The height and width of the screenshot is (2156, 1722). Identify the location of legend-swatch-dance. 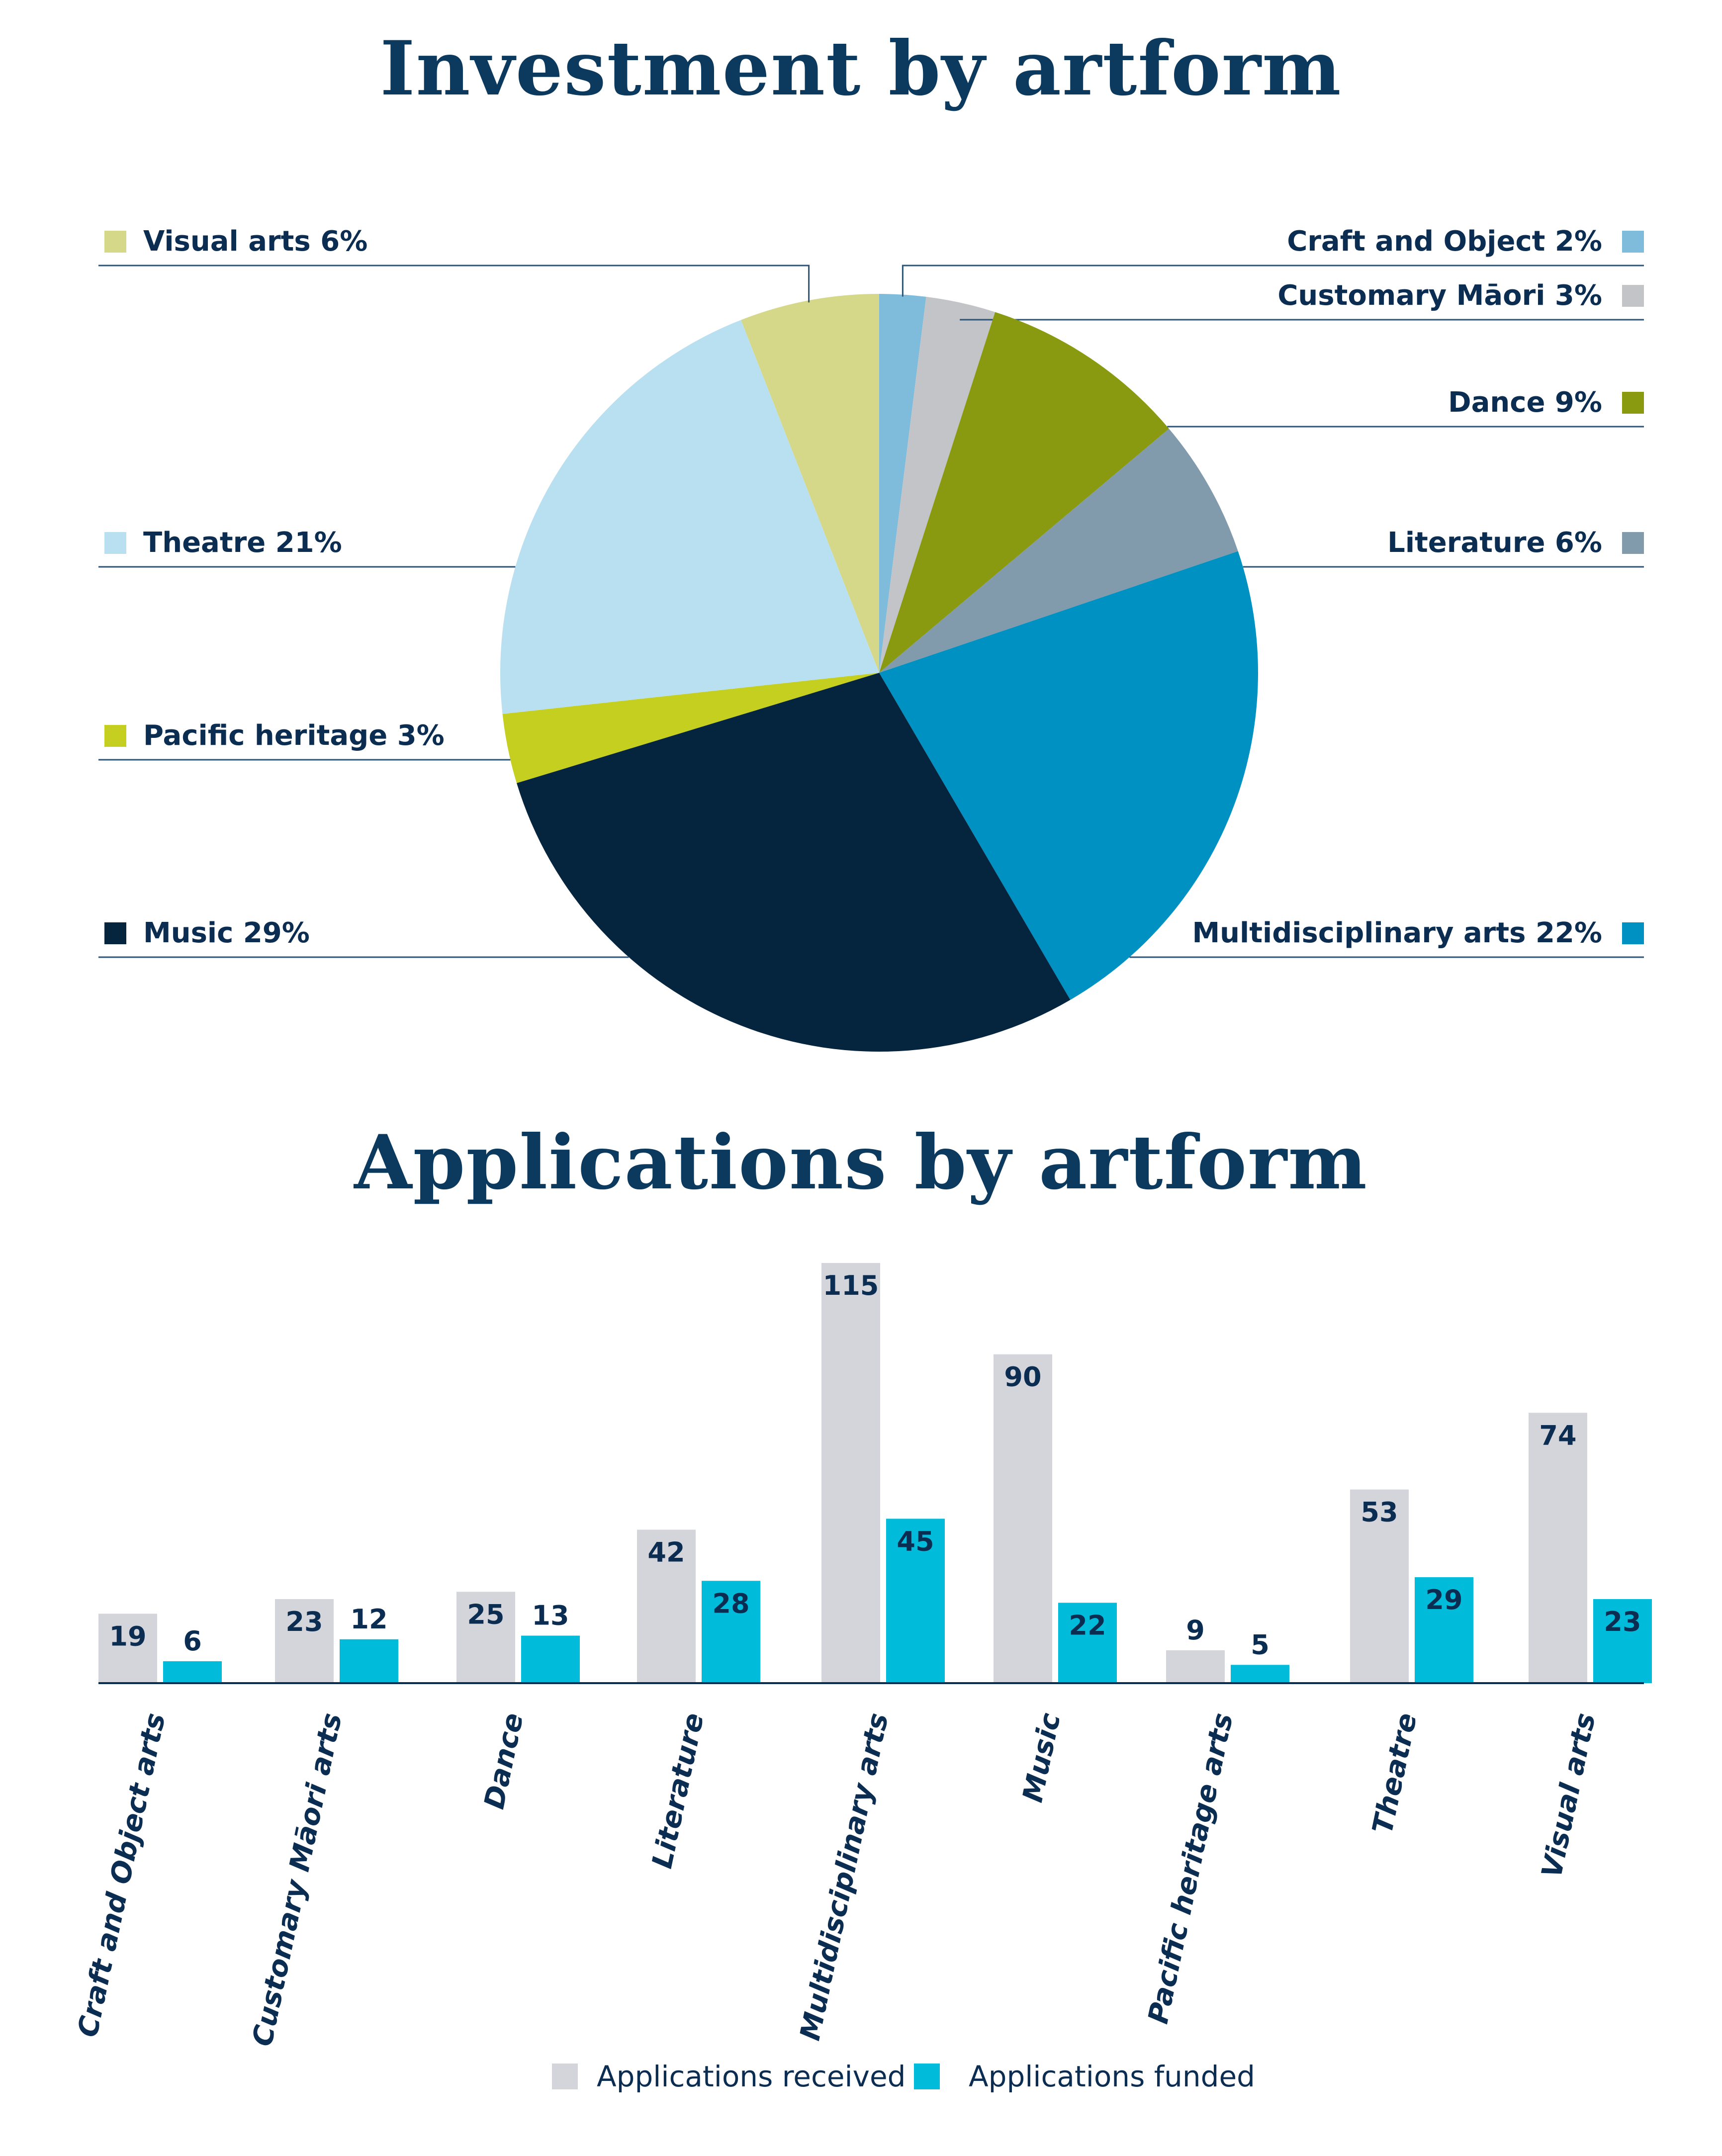
(1633, 403).